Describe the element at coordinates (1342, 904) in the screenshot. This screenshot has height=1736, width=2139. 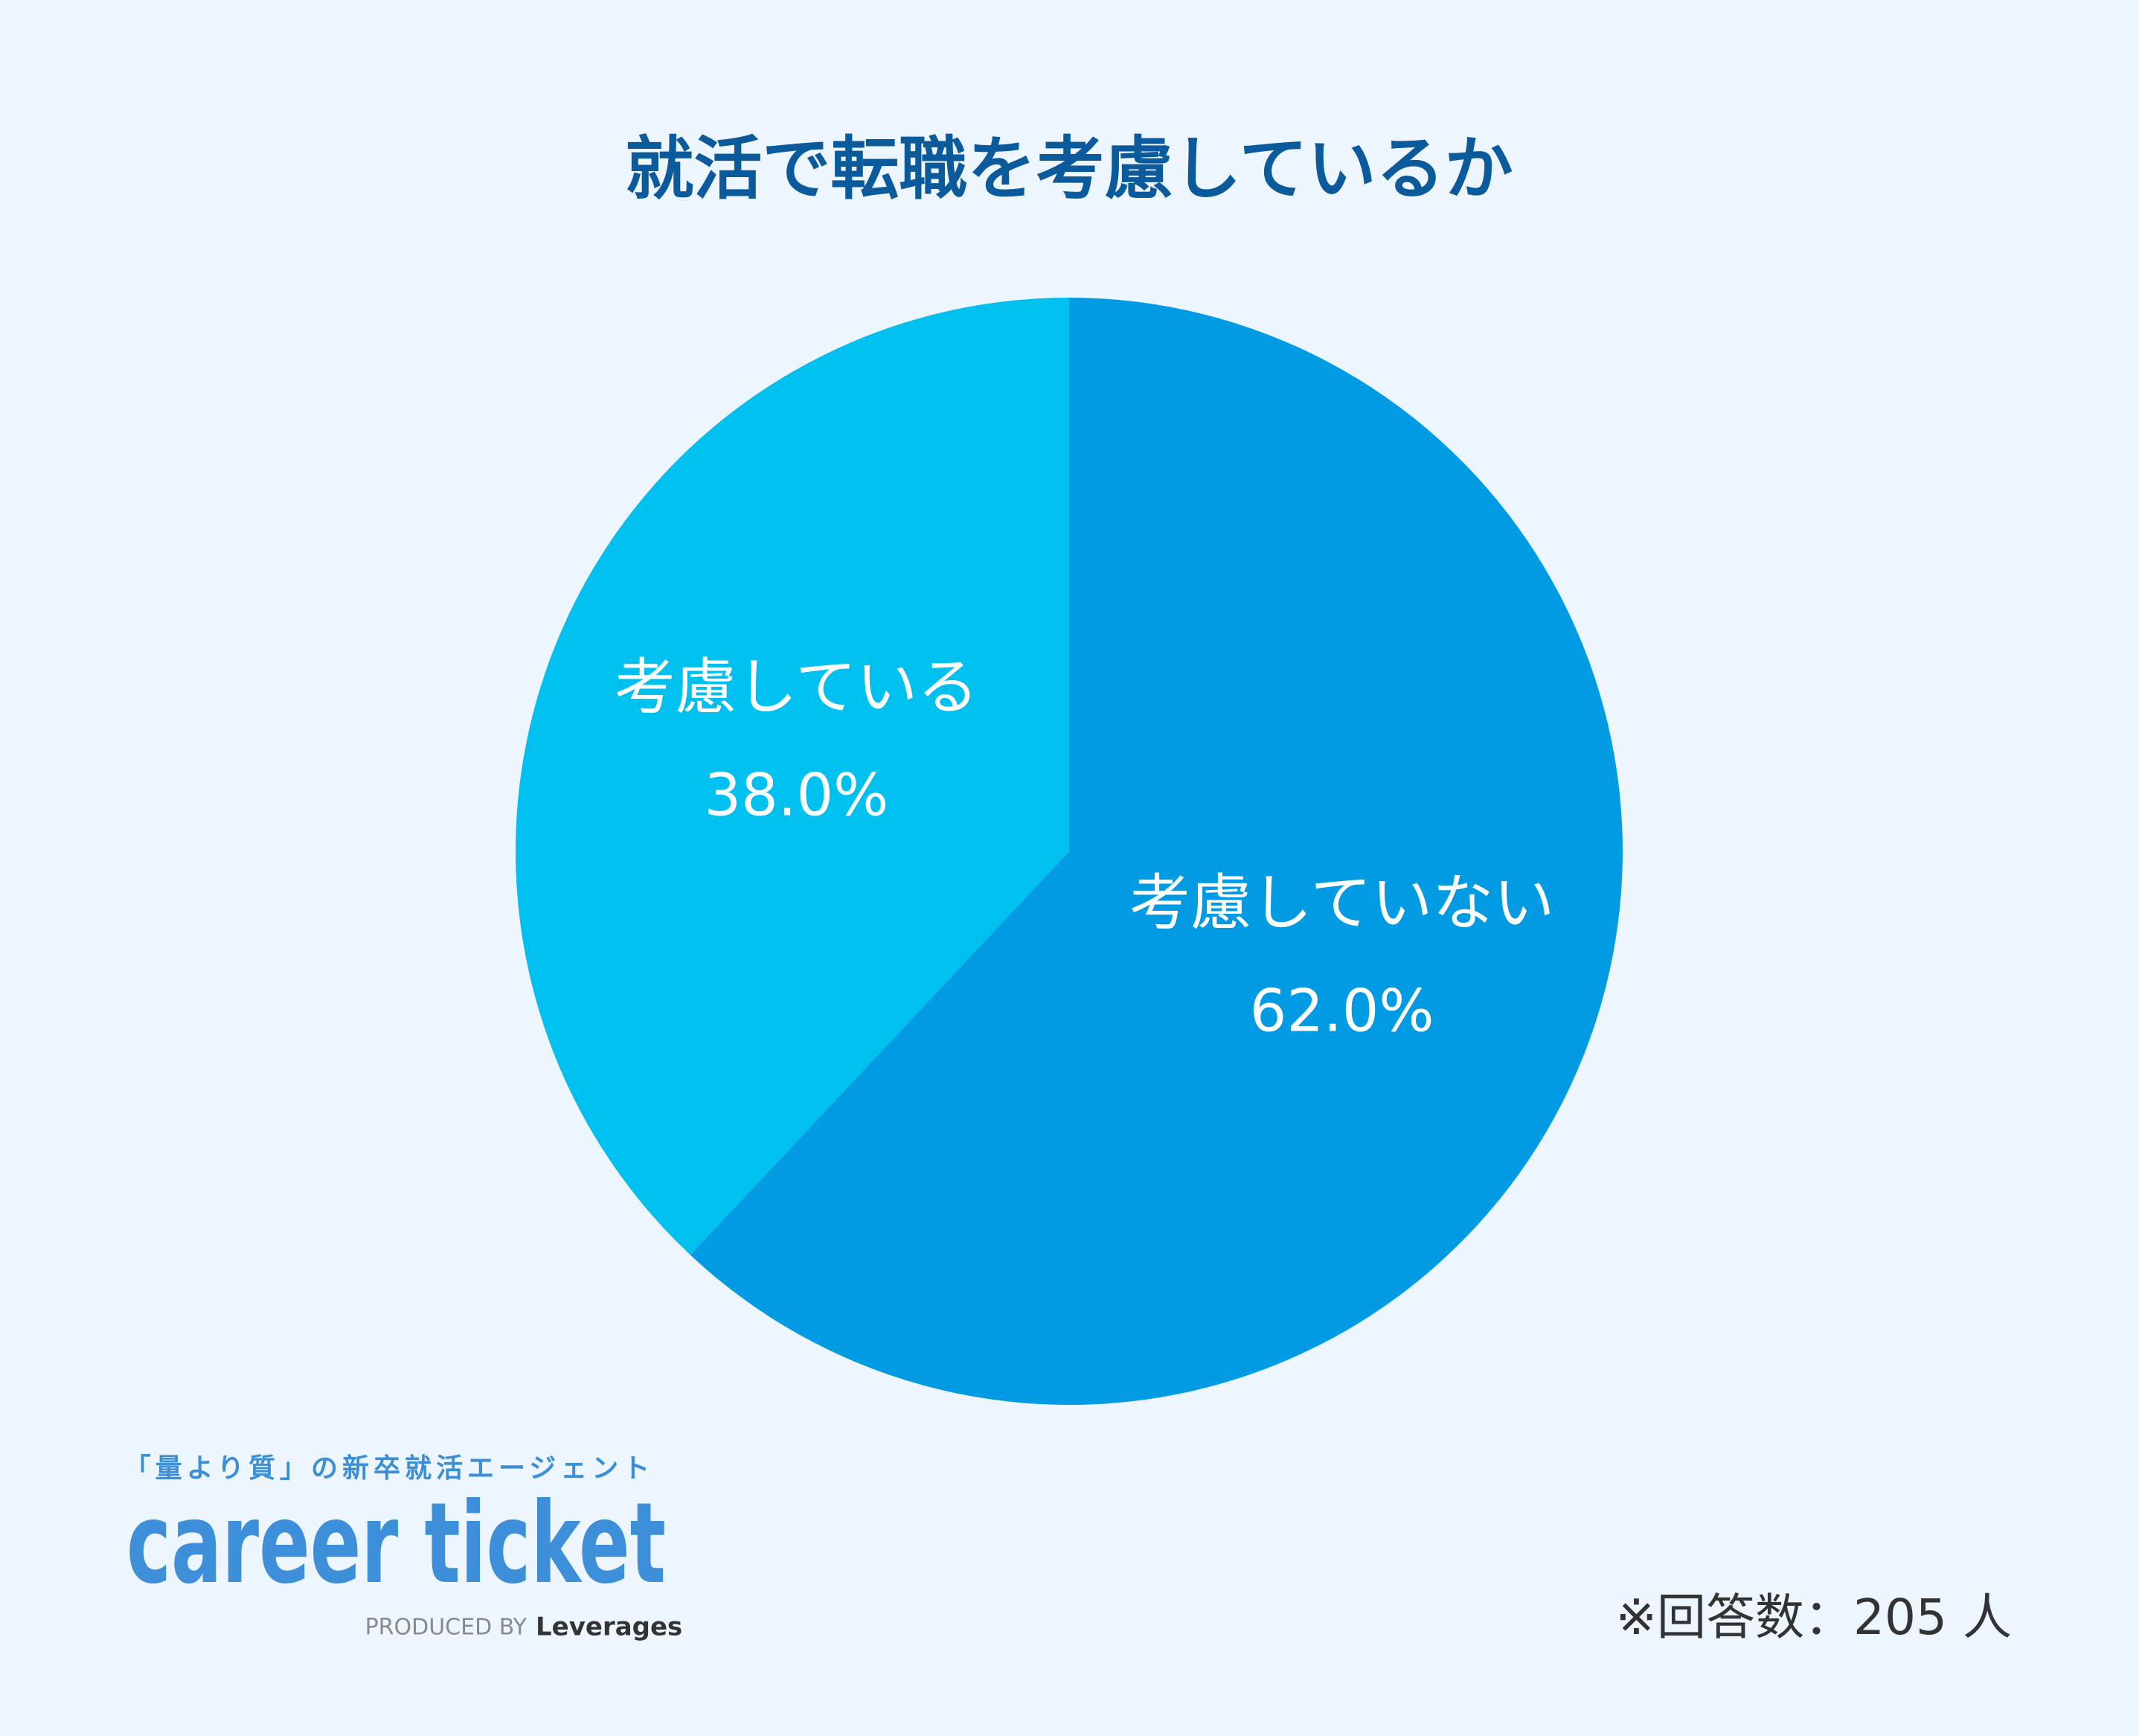
I see `slice-label: 考慮していない` at that location.